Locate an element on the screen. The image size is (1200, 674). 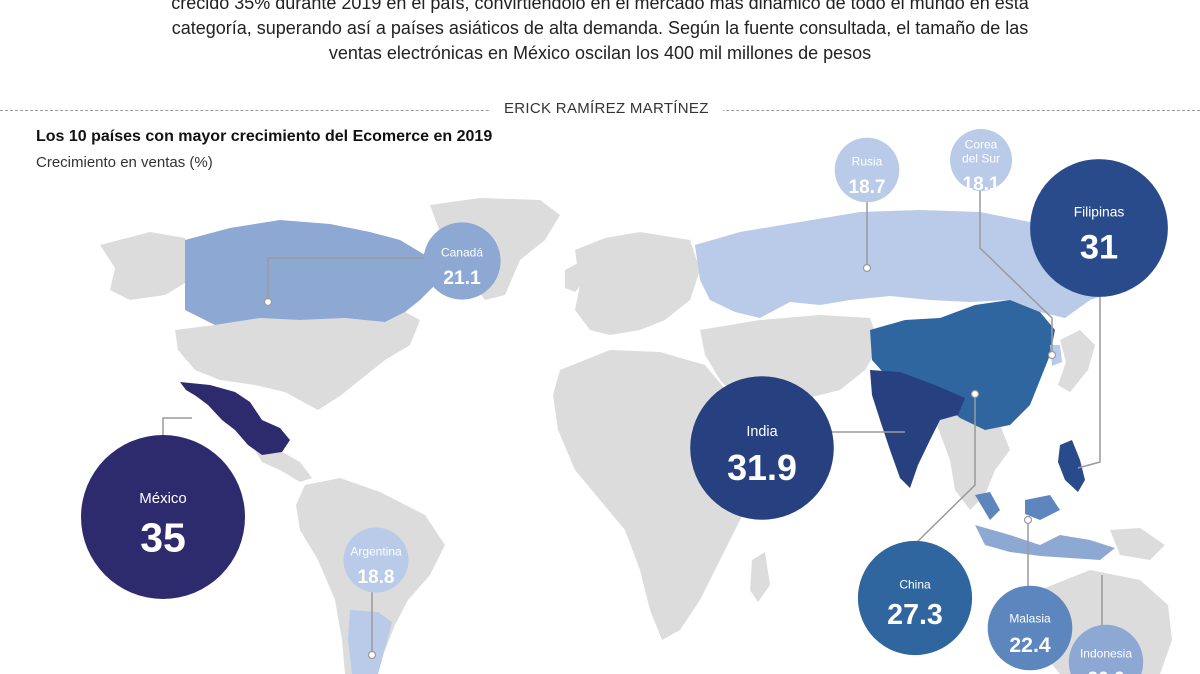
dot-china is located at coordinates (975, 394).